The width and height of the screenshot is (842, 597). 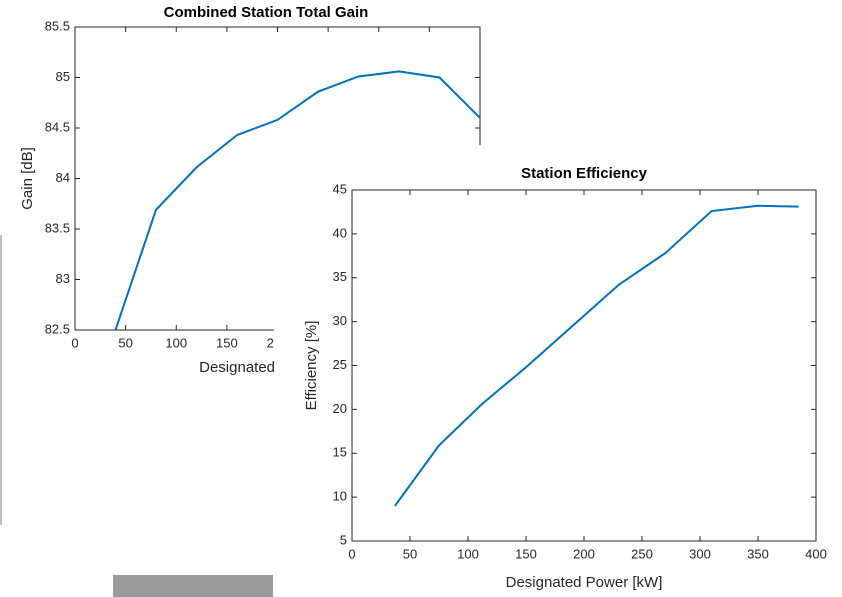 What do you see at coordinates (63, 278) in the screenshot?
I see `y-tick-label: 83` at bounding box center [63, 278].